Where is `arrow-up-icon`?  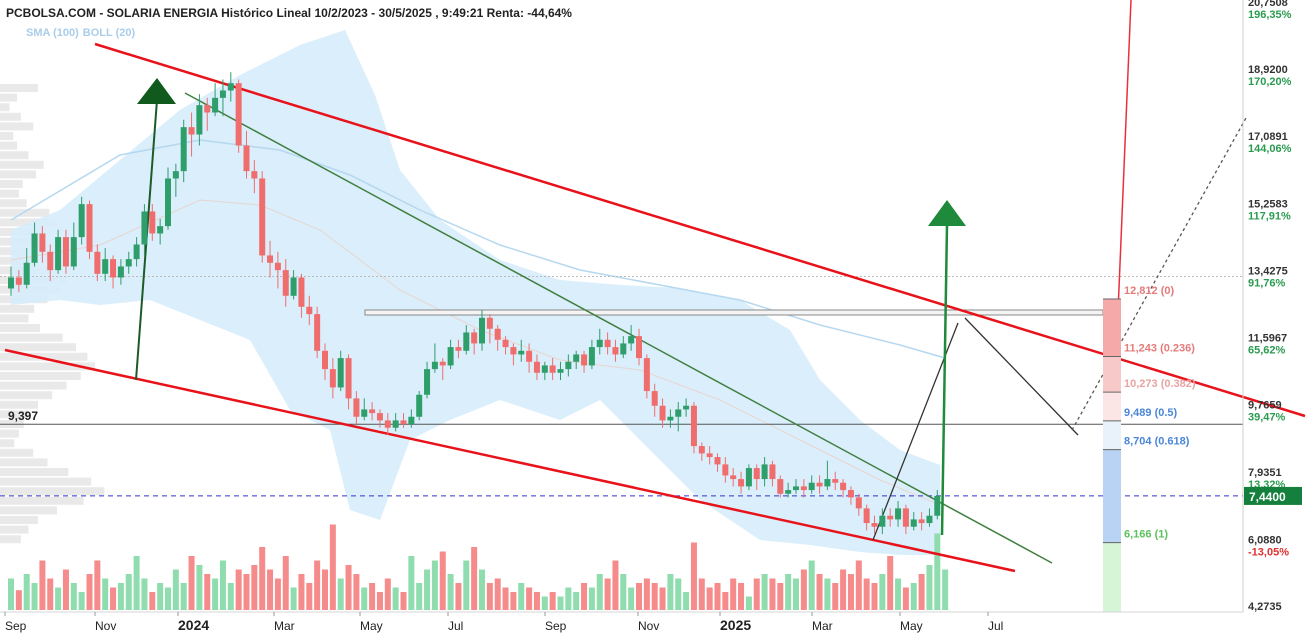
arrow-up-icon is located at coordinates (947, 213).